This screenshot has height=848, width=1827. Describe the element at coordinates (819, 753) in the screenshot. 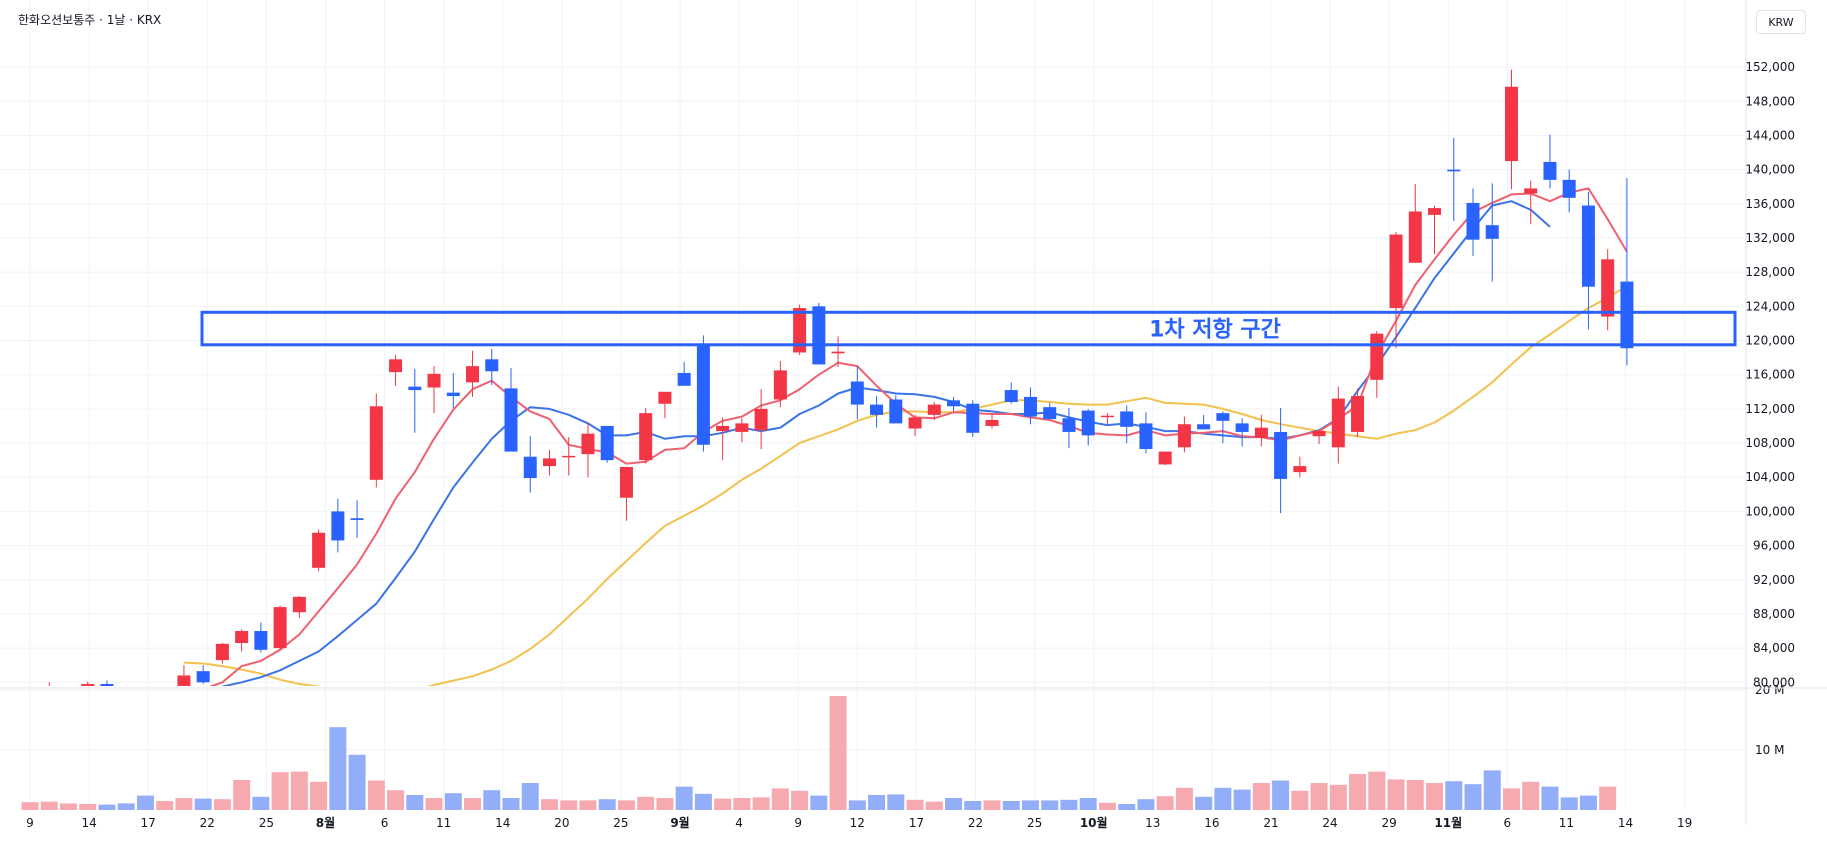

I see `volume-layer` at that location.